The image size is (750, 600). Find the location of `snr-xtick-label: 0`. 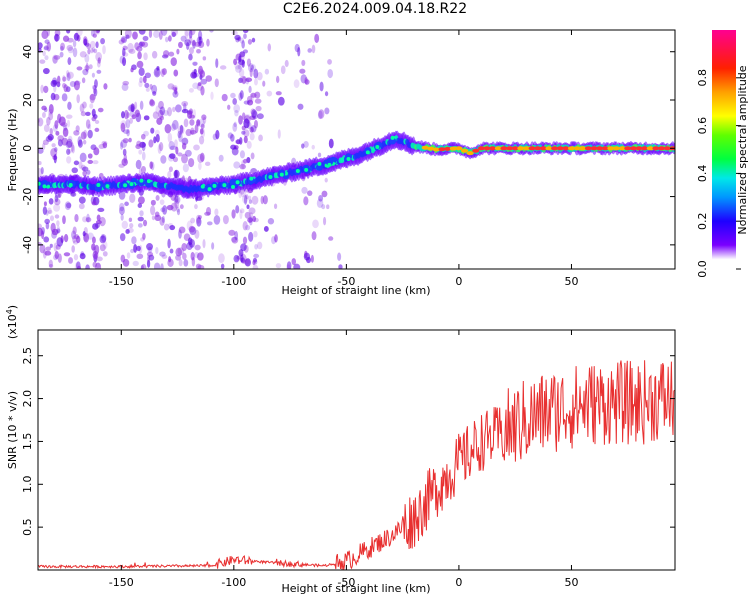

snr-xtick-label: 0 is located at coordinates (458, 582).